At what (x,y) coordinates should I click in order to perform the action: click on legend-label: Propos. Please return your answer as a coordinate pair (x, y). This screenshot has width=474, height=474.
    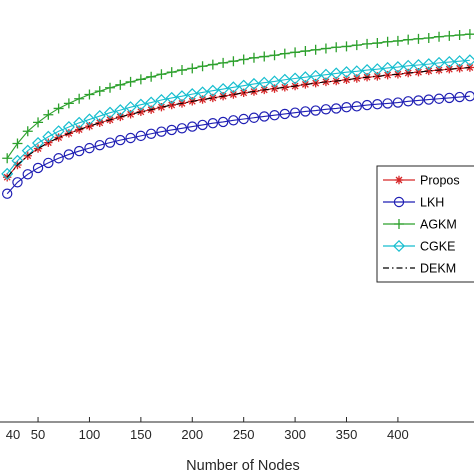
    Looking at the image, I should click on (440, 181).